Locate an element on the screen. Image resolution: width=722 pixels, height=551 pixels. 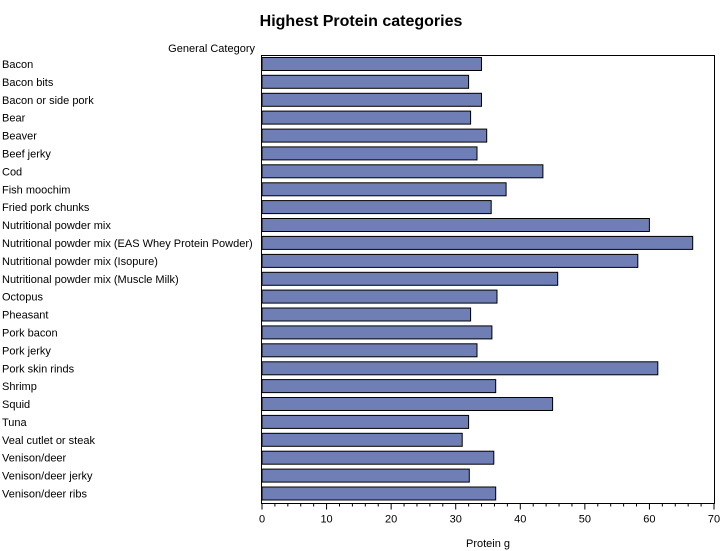
category-label: Beaver is located at coordinates (19, 137).